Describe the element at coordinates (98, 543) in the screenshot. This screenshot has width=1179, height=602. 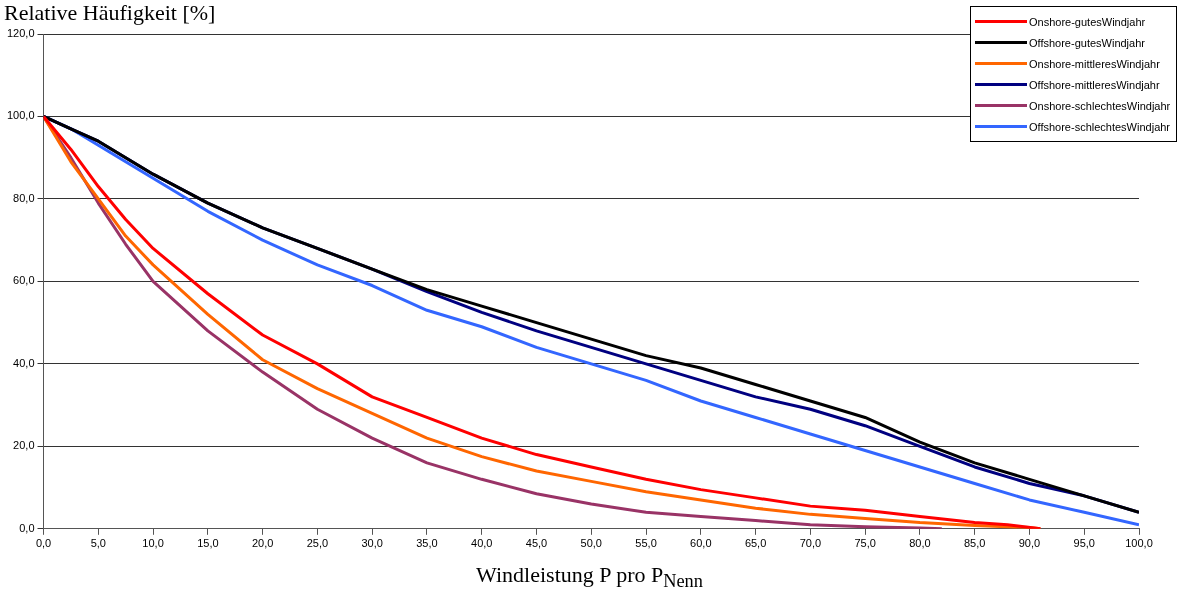
I see `x-tick-label: 5,0` at that location.